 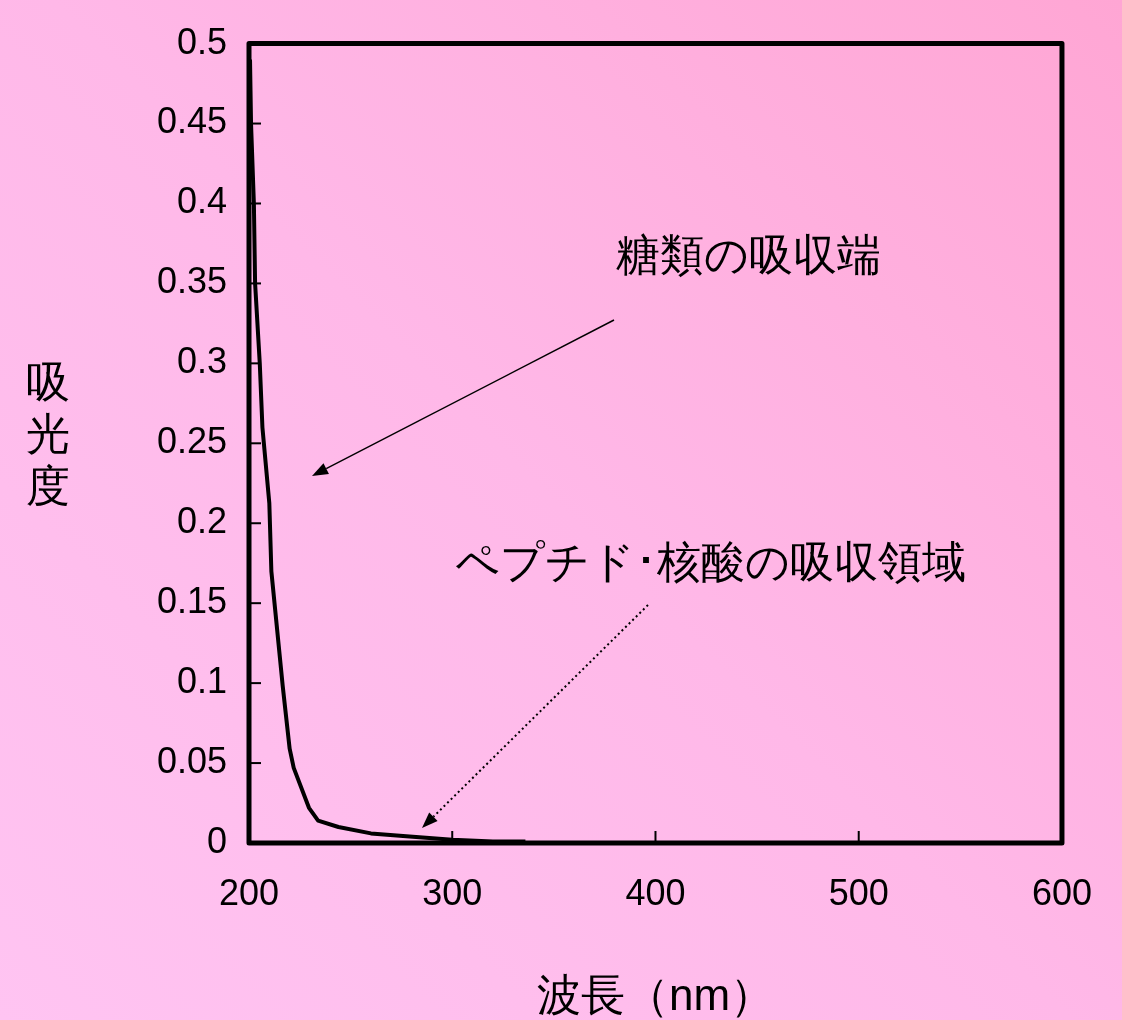 I want to click on y-tick-label: 0, so click(x=216, y=840).